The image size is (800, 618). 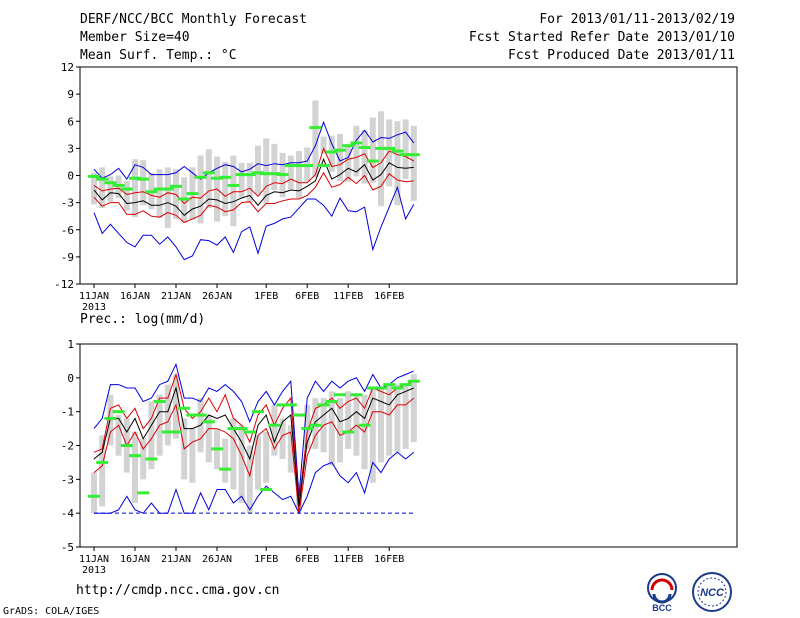 What do you see at coordinates (217, 296) in the screenshot?
I see `x-tick-label: 26JAN` at bounding box center [217, 296].